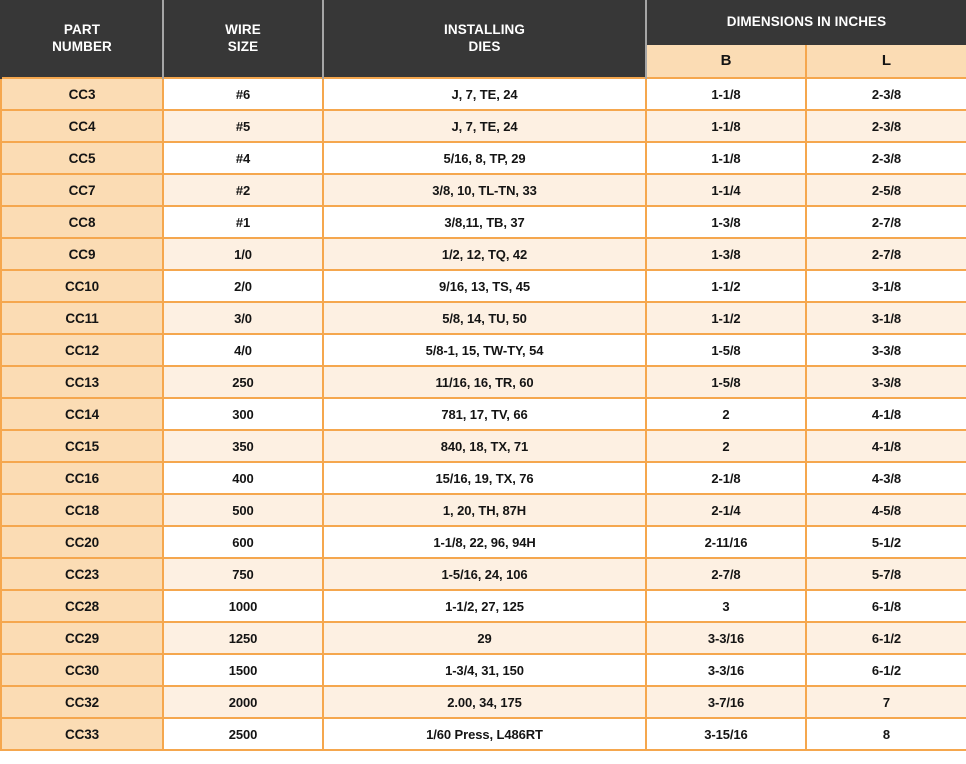  I want to click on cell-installing-dies: 11/16, 16, TR, 60, so click(484, 382).